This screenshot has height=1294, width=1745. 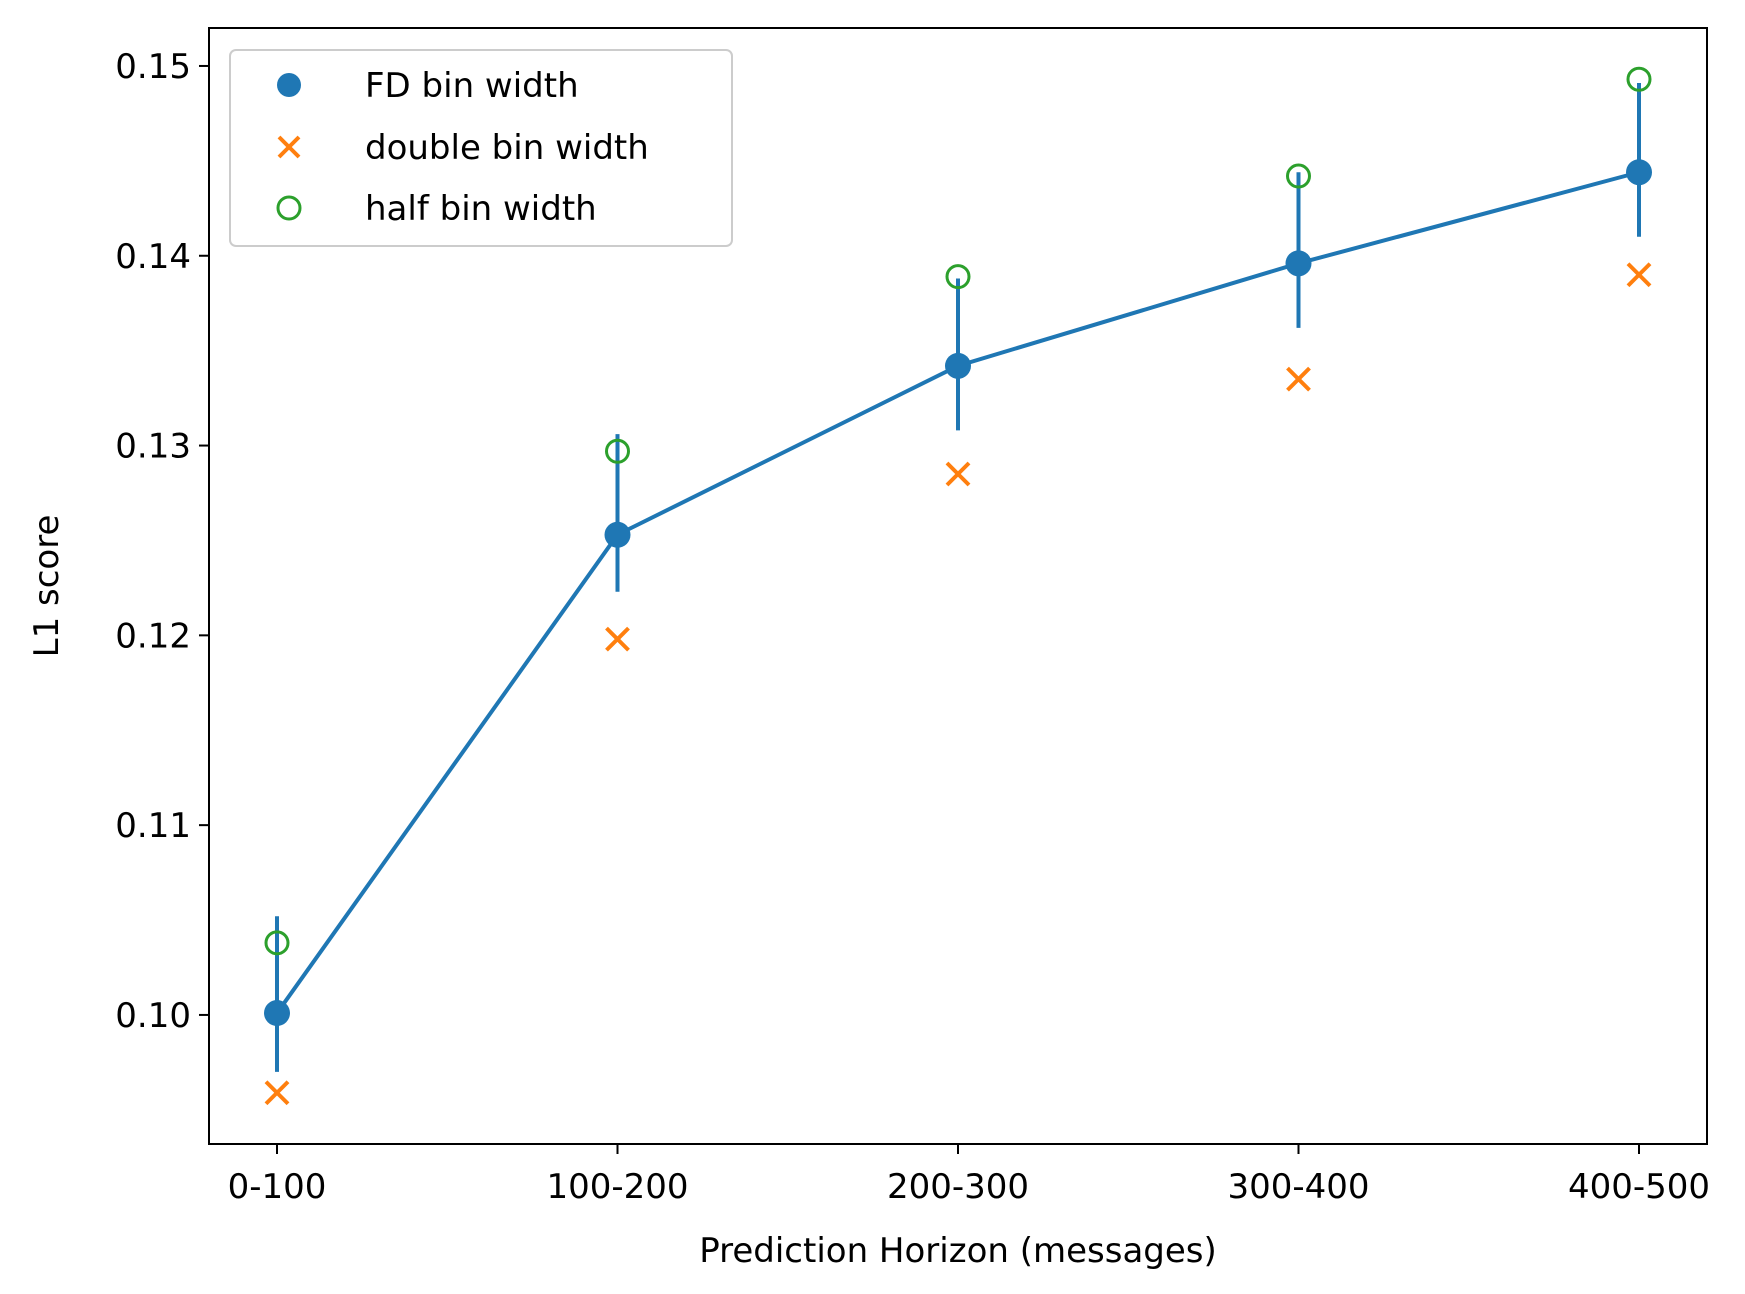 I want to click on legend-label: FD bin width, so click(x=472, y=86).